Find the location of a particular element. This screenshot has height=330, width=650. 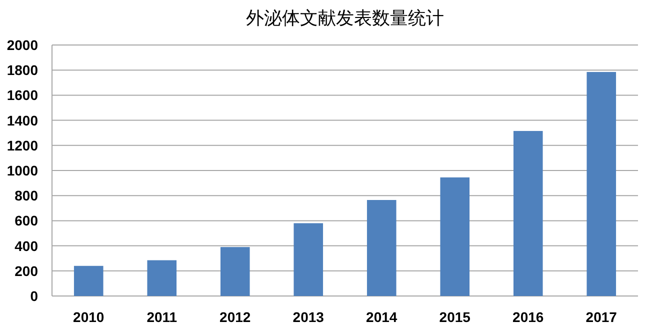

y-tick-label: 1600 is located at coordinates (22, 95).